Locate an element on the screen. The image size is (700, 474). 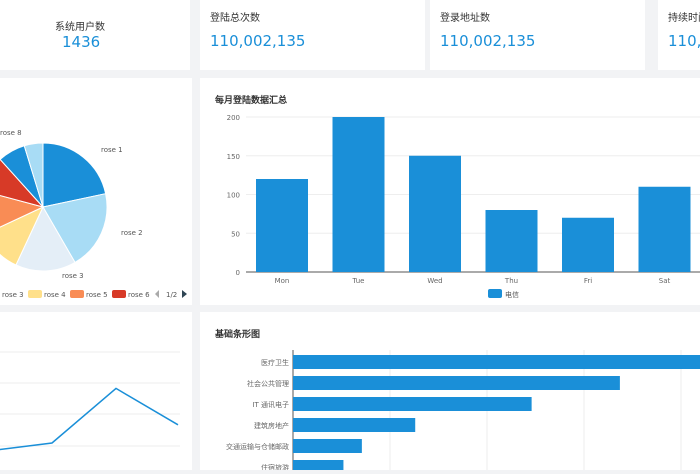
stat-card-users: 系统用户数 1436 is located at coordinates (95, 35).